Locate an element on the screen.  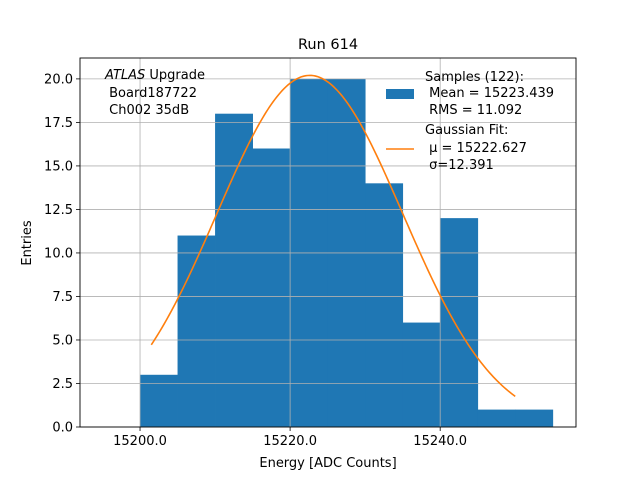
y-tick-label: 7.5 is located at coordinates (62, 297).